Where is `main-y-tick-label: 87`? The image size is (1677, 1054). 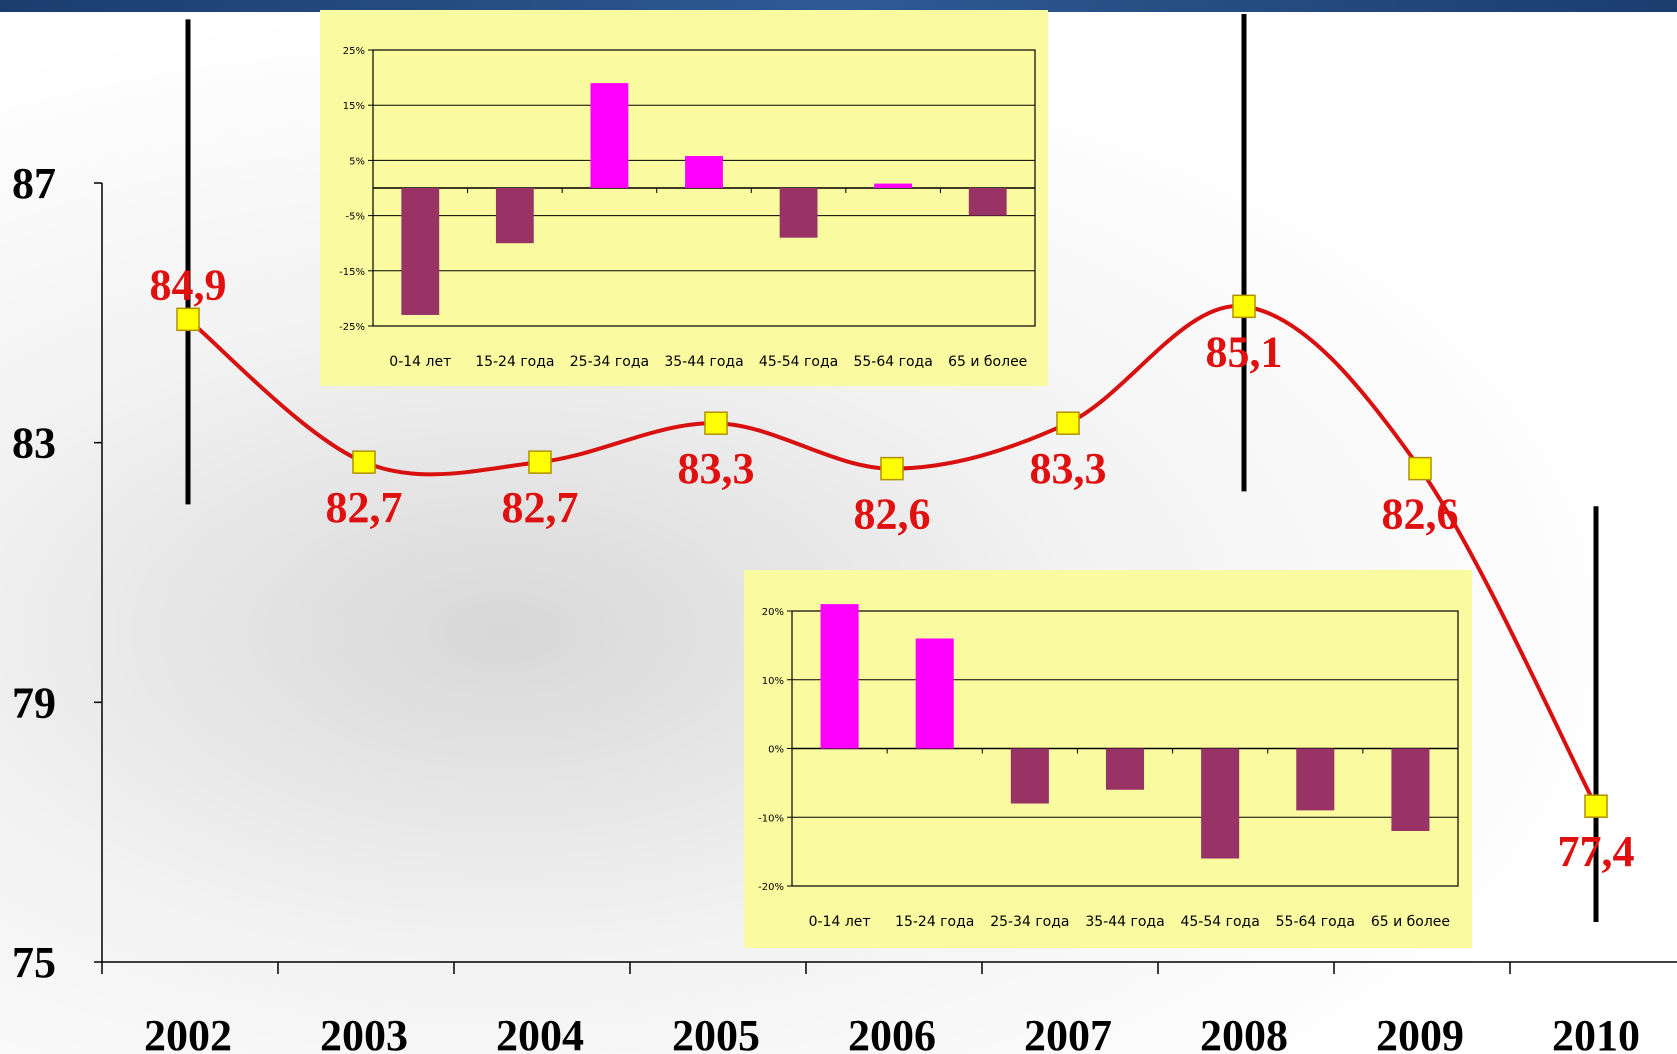 main-y-tick-label: 87 is located at coordinates (34, 183).